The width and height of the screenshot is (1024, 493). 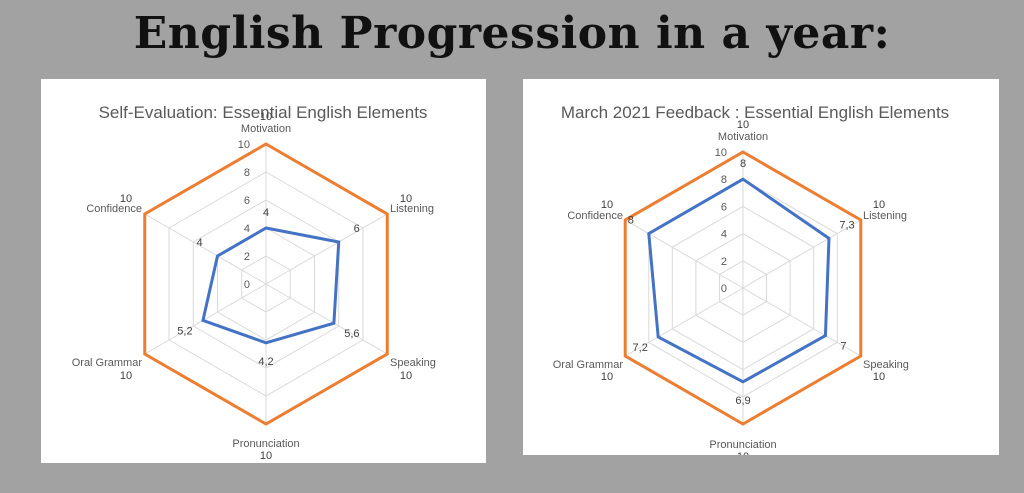 I want to click on data-label-score: 7, so click(x=843, y=347).